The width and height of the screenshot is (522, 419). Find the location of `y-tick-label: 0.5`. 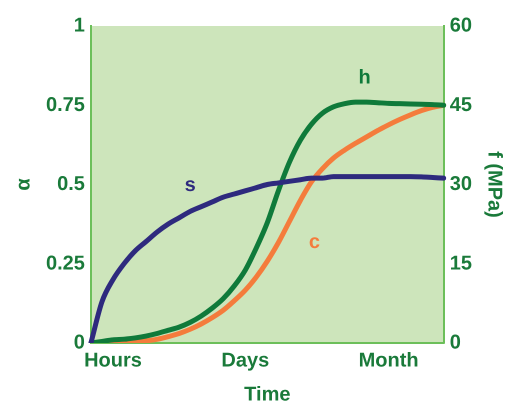

y-tick-label: 0.5 is located at coordinates (71, 184).